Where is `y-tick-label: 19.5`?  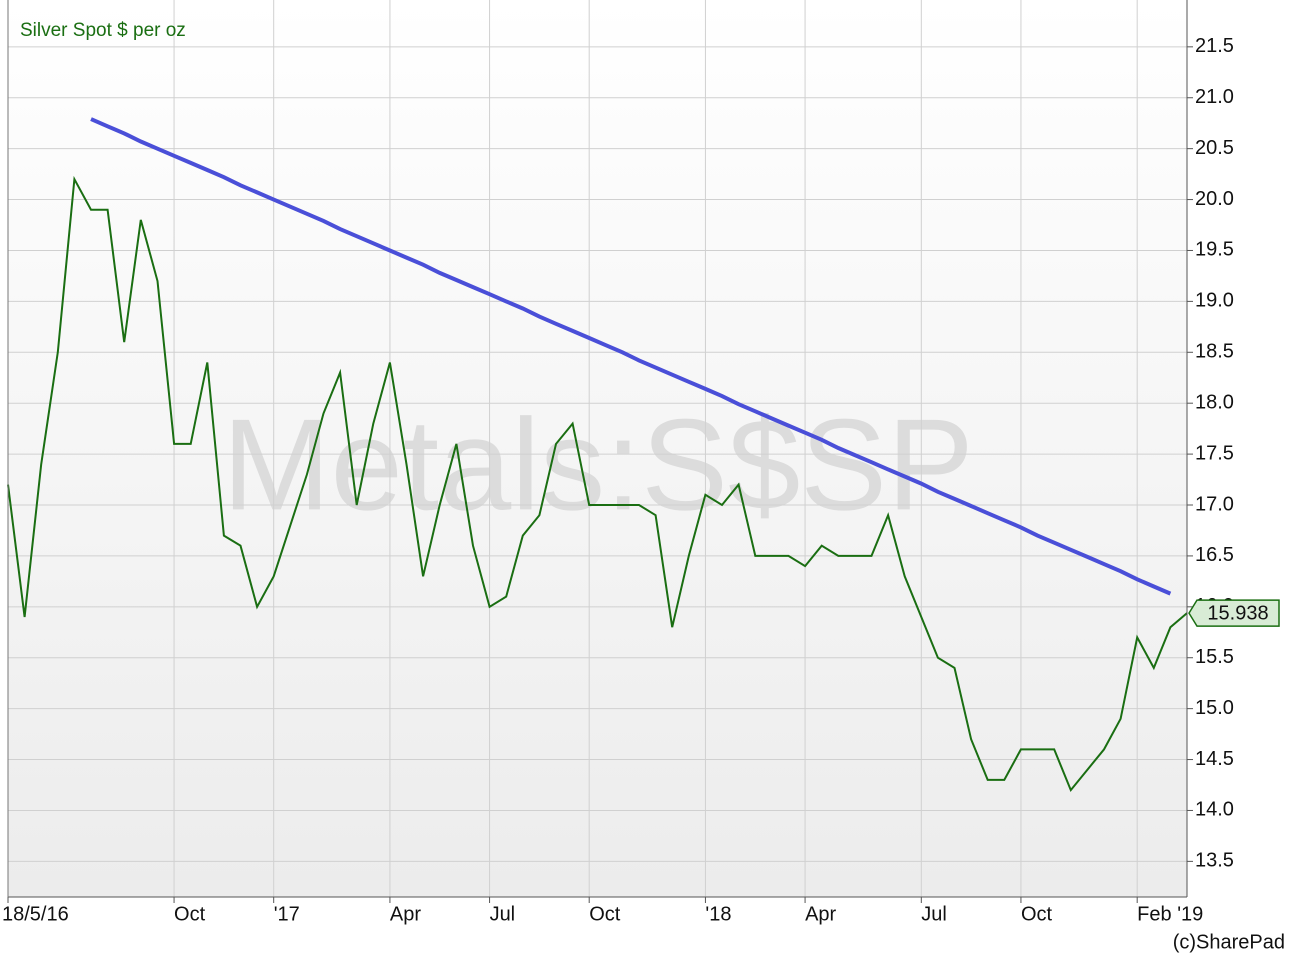
y-tick-label: 19.5 is located at coordinates (1214, 250).